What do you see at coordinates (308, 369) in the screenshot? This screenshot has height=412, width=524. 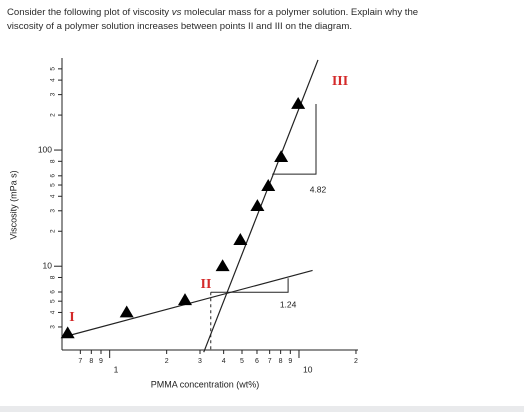 I see `x-tick-label: 10` at bounding box center [308, 369].